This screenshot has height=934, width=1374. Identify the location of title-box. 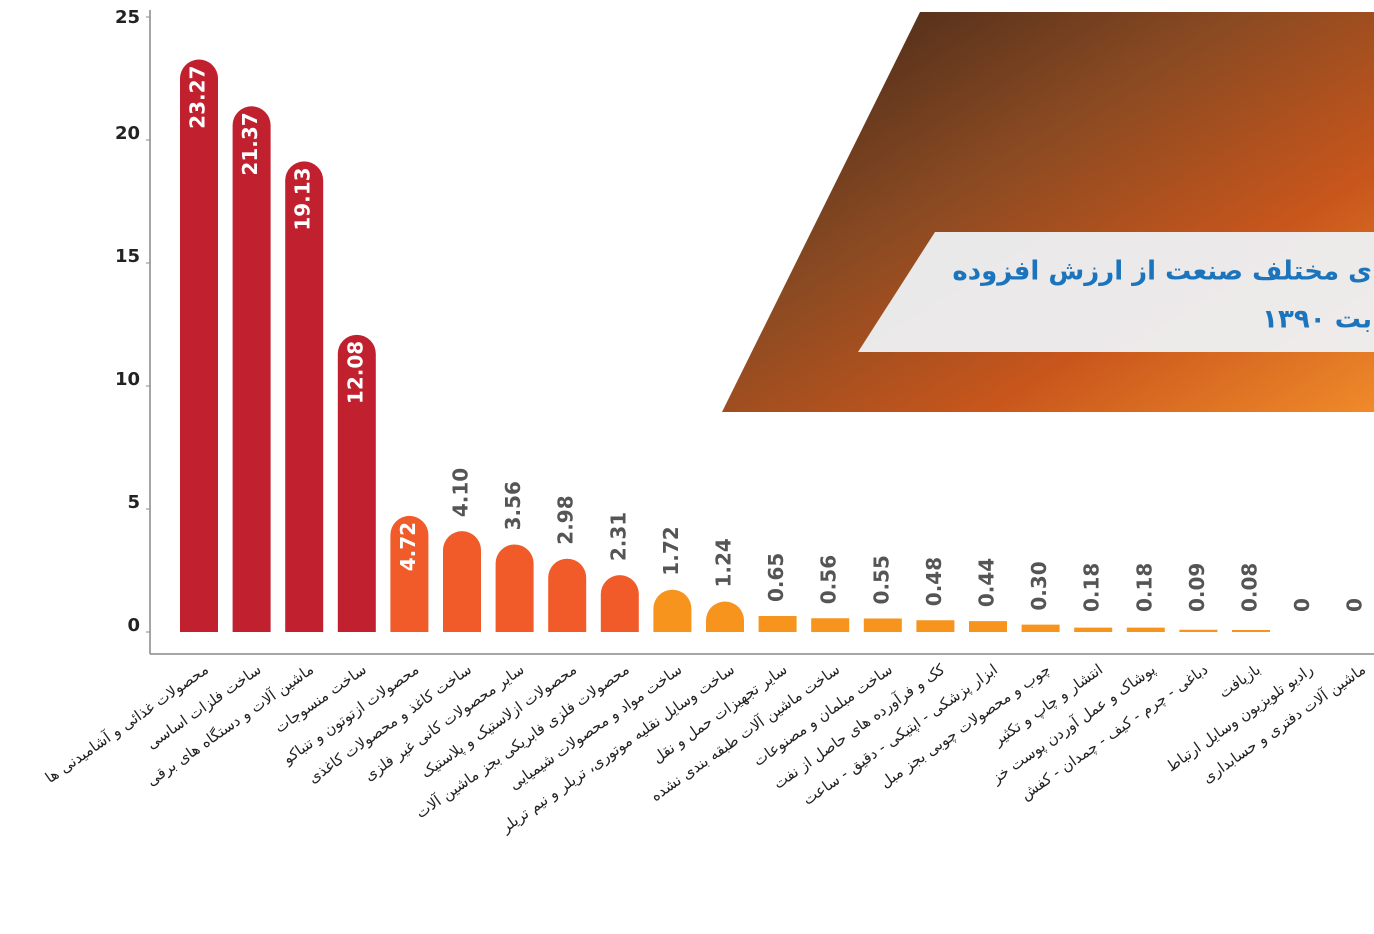
(1116, 292).